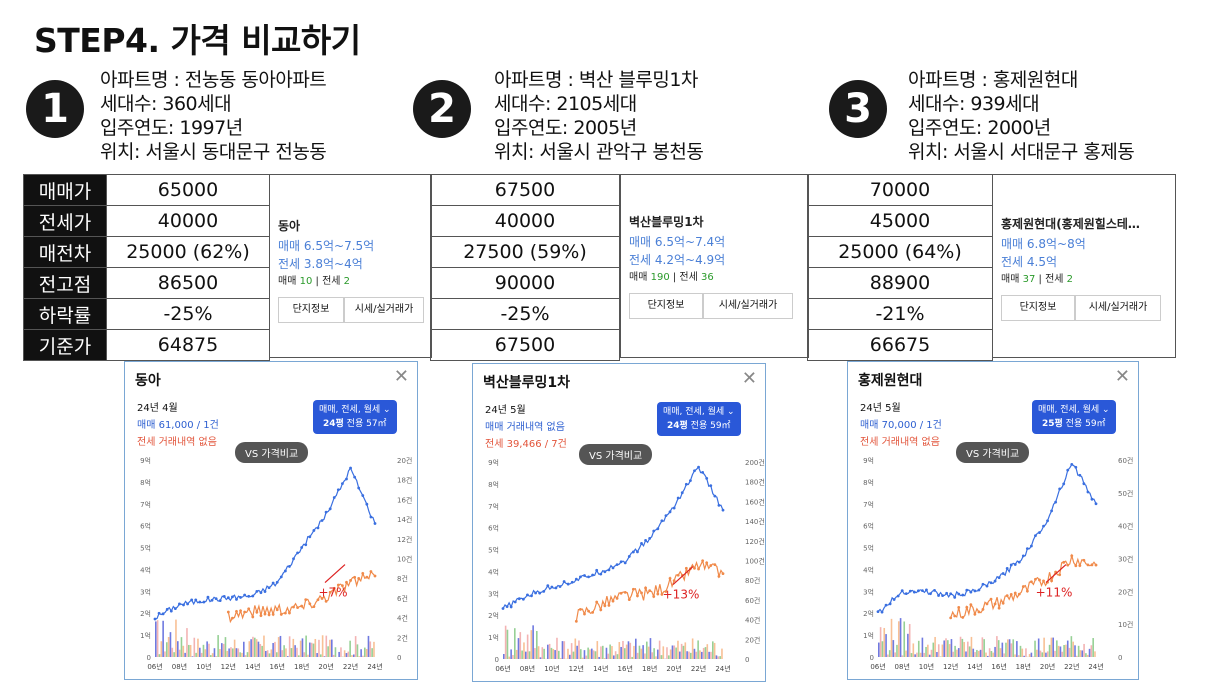 This screenshot has width=1216, height=684. Describe the element at coordinates (755, 462) in the screenshot. I see `y-tick-right: 200건` at that location.